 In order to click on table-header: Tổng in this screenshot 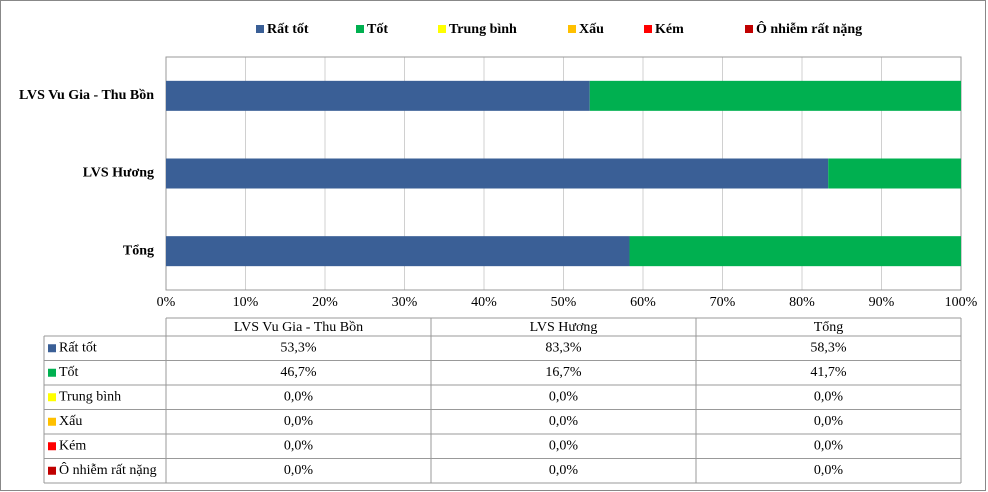, I will do `click(829, 327)`.